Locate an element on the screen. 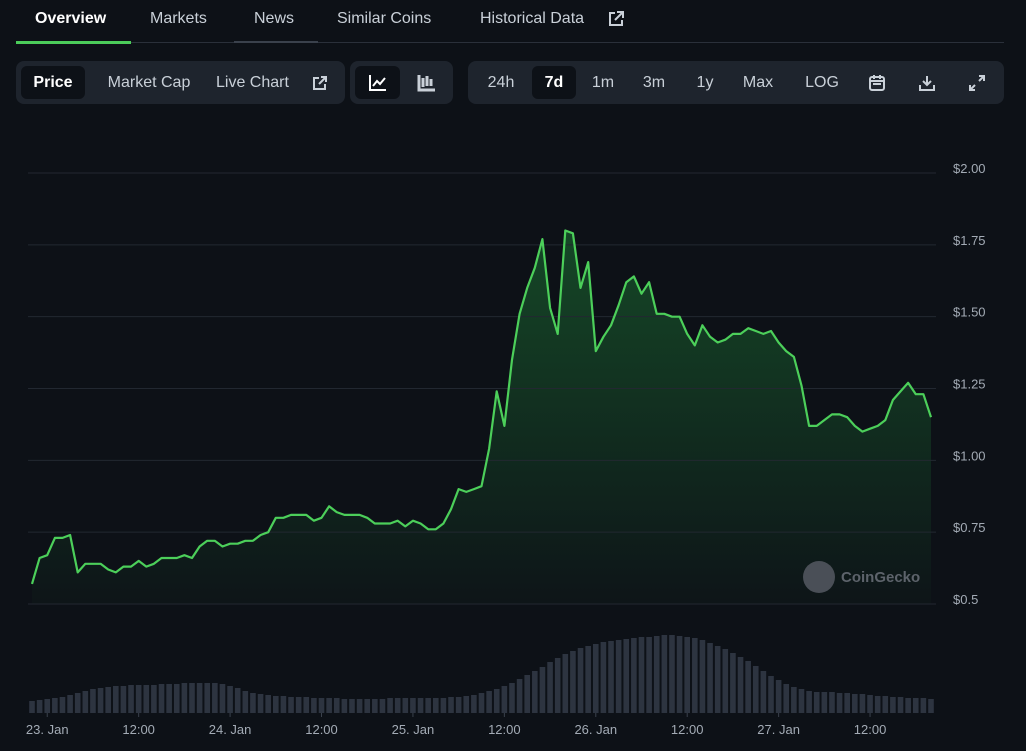  chart-type-group is located at coordinates (401, 82).